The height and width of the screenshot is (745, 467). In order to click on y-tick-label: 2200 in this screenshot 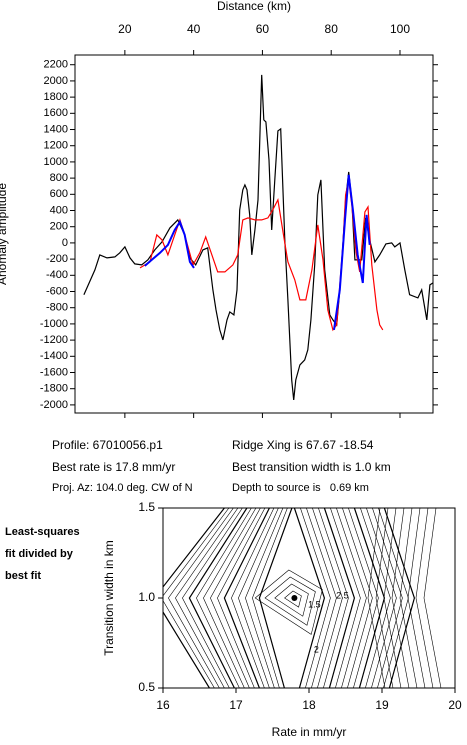, I will do `click(56, 65)`.